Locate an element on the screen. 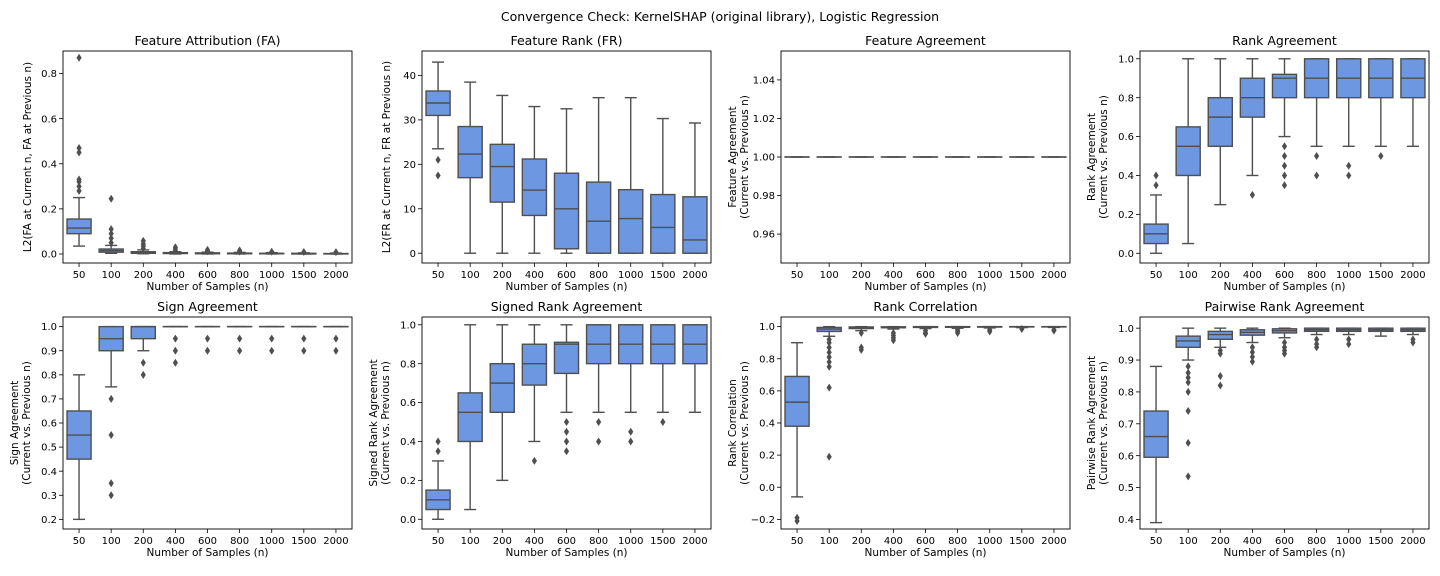 Image resolution: width=1440 pixels, height=576 pixels. y-tick-label: 0.0 is located at coordinates (1126, 254).